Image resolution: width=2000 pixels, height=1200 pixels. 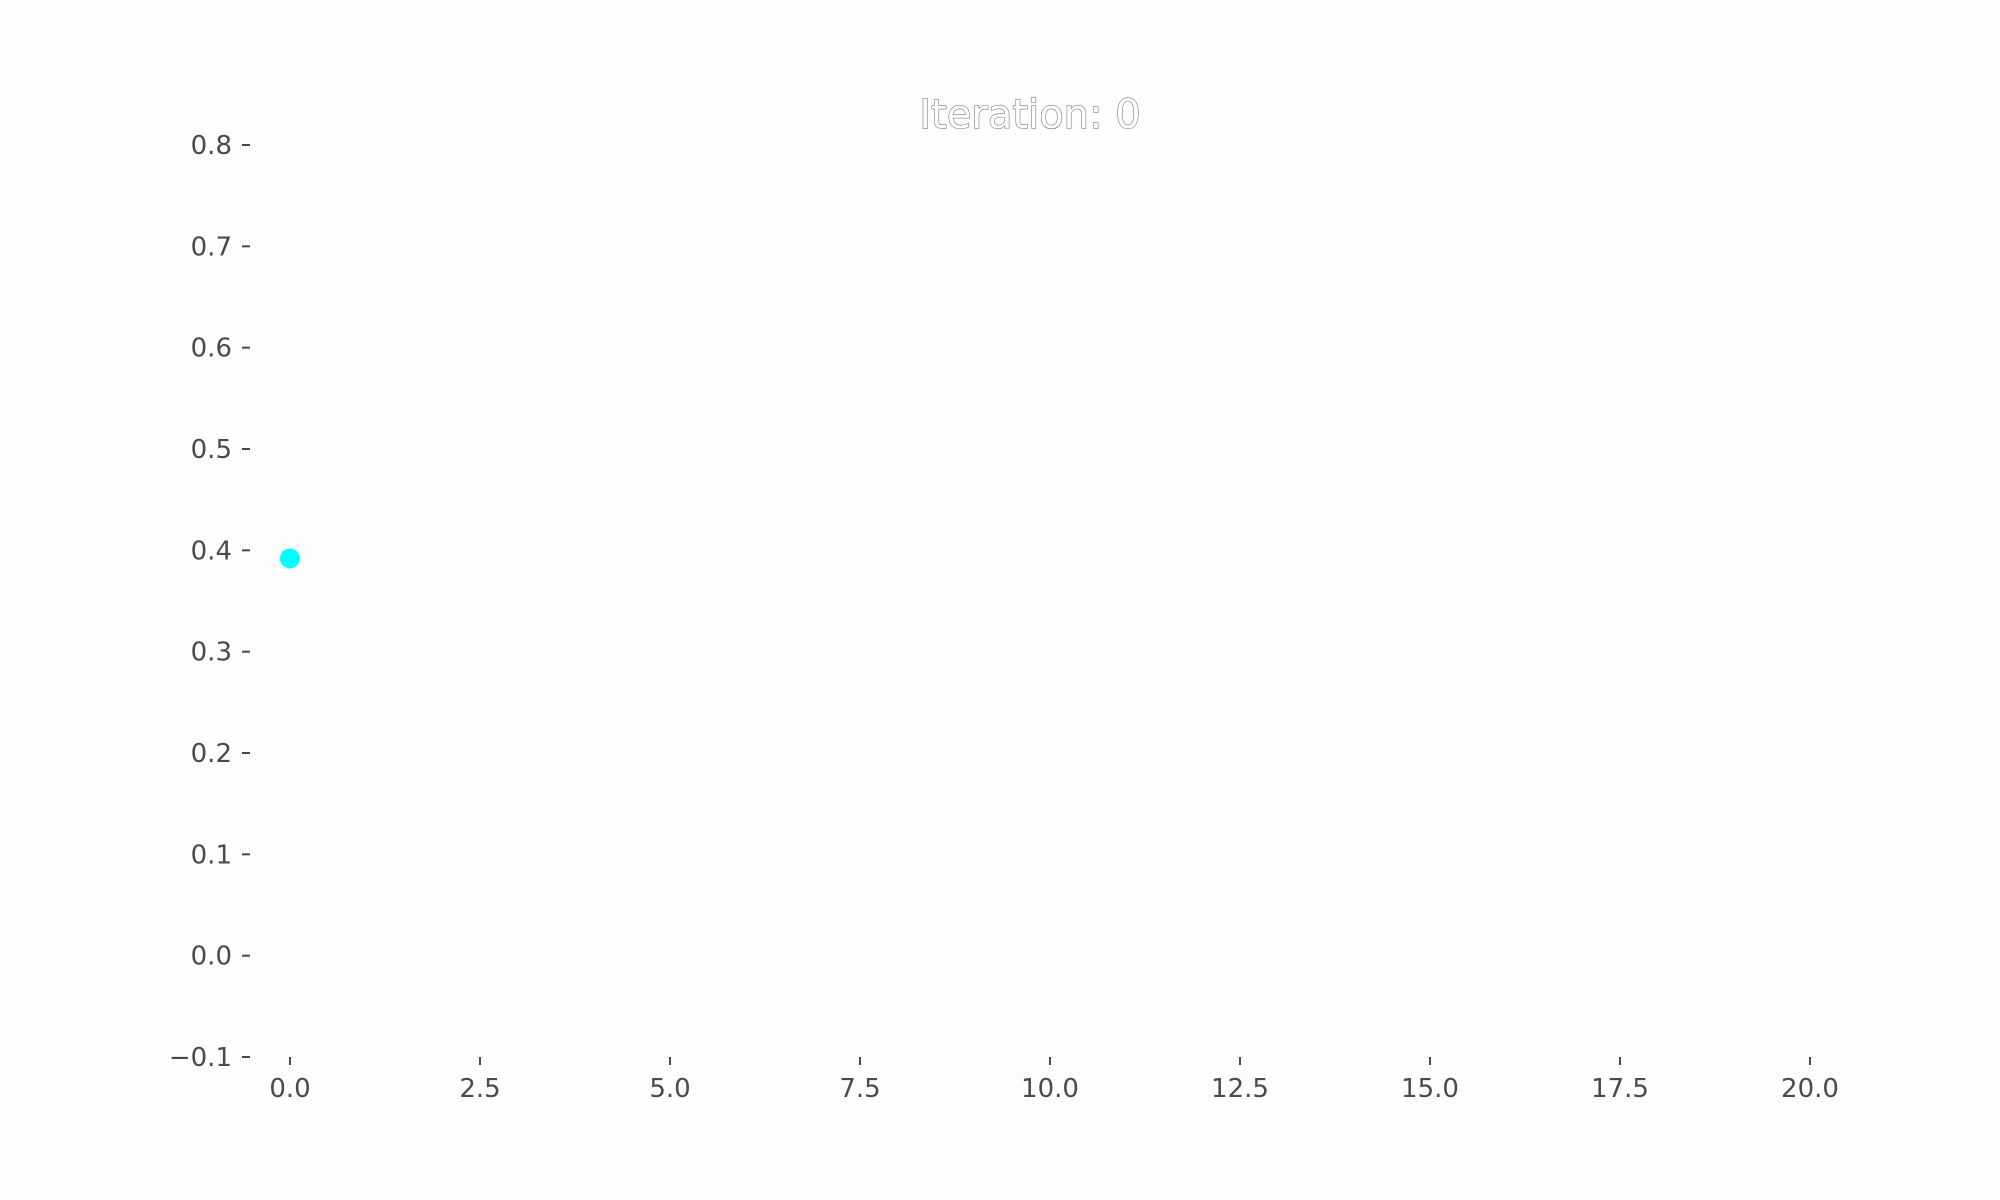 I want to click on y-tick-label: 0.4, so click(x=211, y=551).